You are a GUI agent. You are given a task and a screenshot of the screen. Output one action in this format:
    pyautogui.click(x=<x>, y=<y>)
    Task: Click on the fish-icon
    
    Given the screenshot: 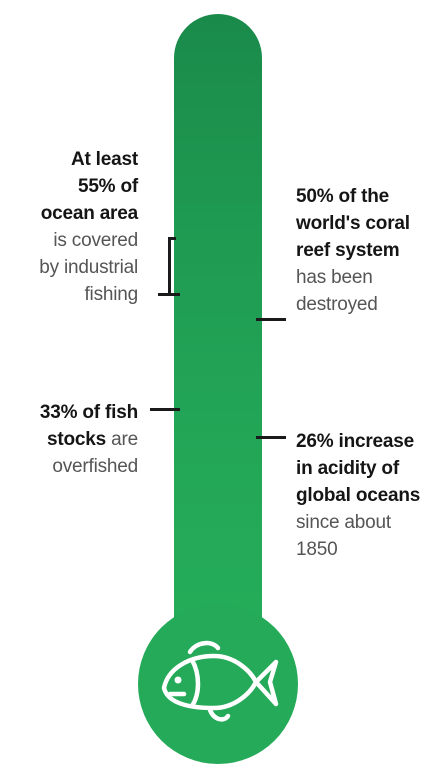 What is the action you would take?
    pyautogui.click(x=220, y=681)
    